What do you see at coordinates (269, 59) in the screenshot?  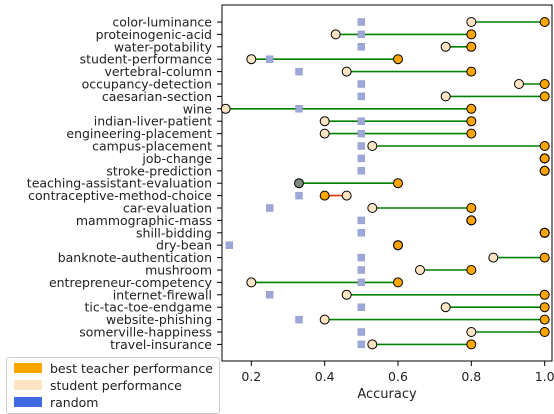 I see `random-marker-student-performance` at bounding box center [269, 59].